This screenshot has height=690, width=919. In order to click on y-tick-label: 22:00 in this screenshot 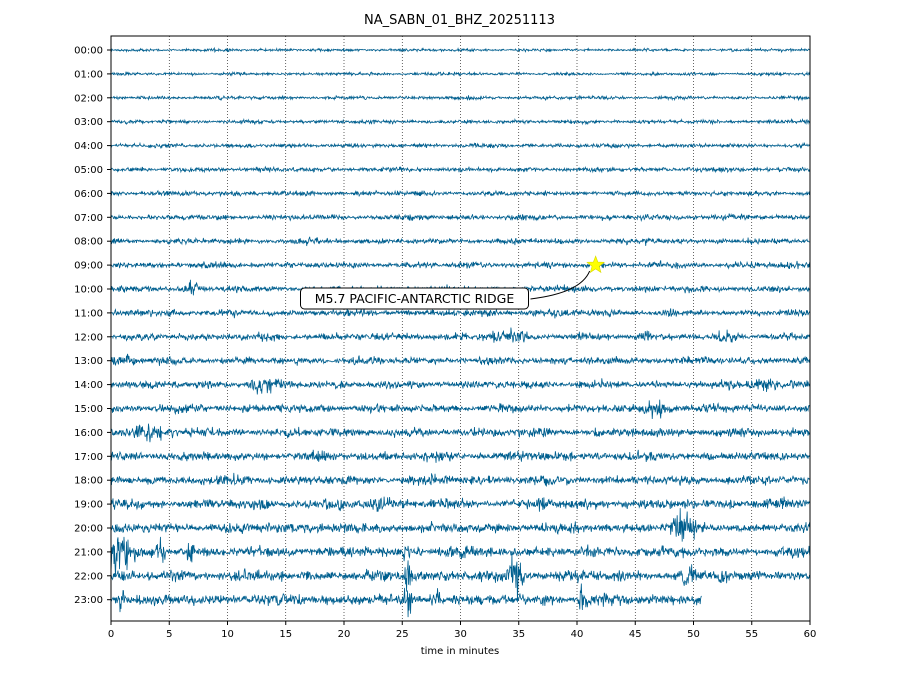, I will do `click(88, 576)`.